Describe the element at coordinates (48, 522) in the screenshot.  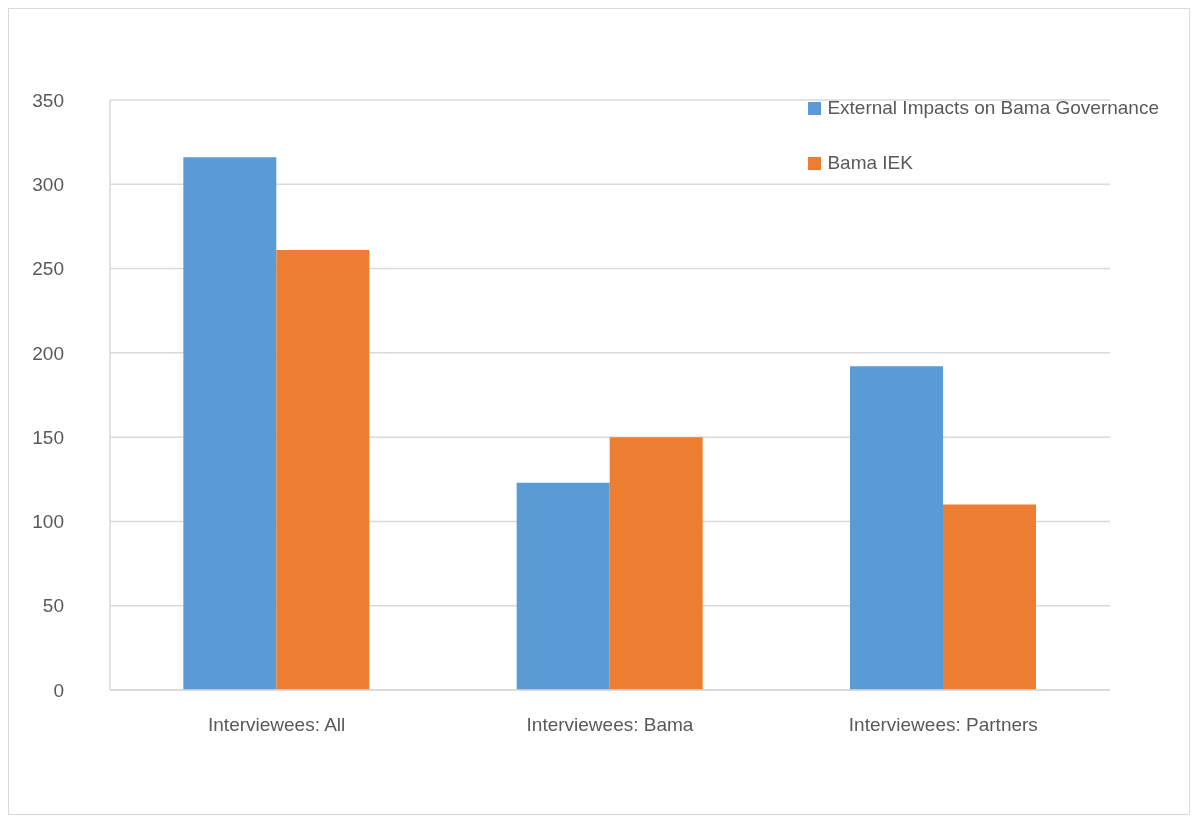
I see `y-tick-label: 100` at that location.